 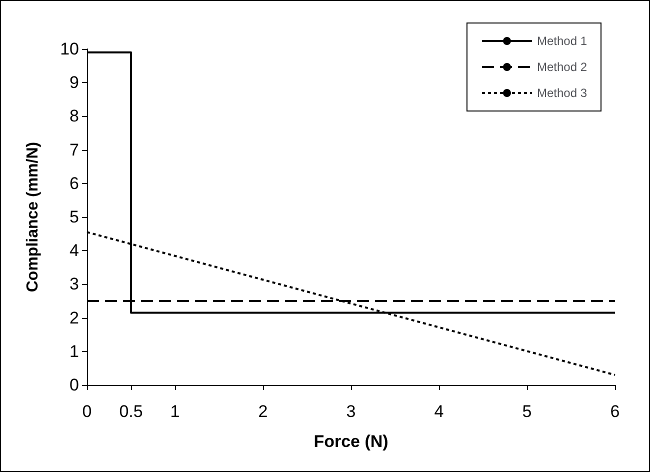 What do you see at coordinates (131, 411) in the screenshot?
I see `x-tick-label: 0.5` at bounding box center [131, 411].